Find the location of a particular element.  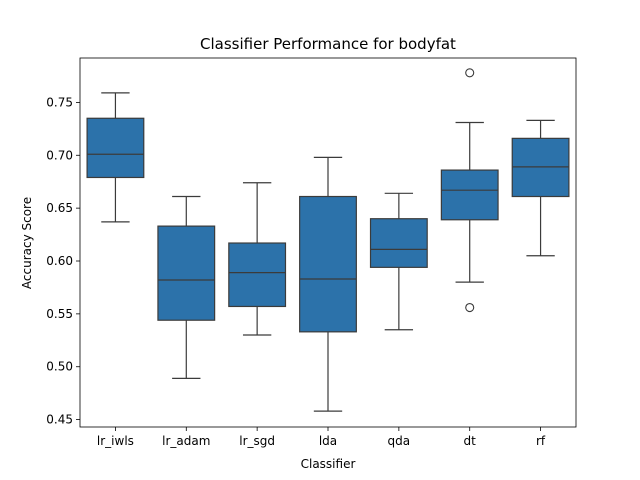

box-lr_sgd is located at coordinates (257, 275).